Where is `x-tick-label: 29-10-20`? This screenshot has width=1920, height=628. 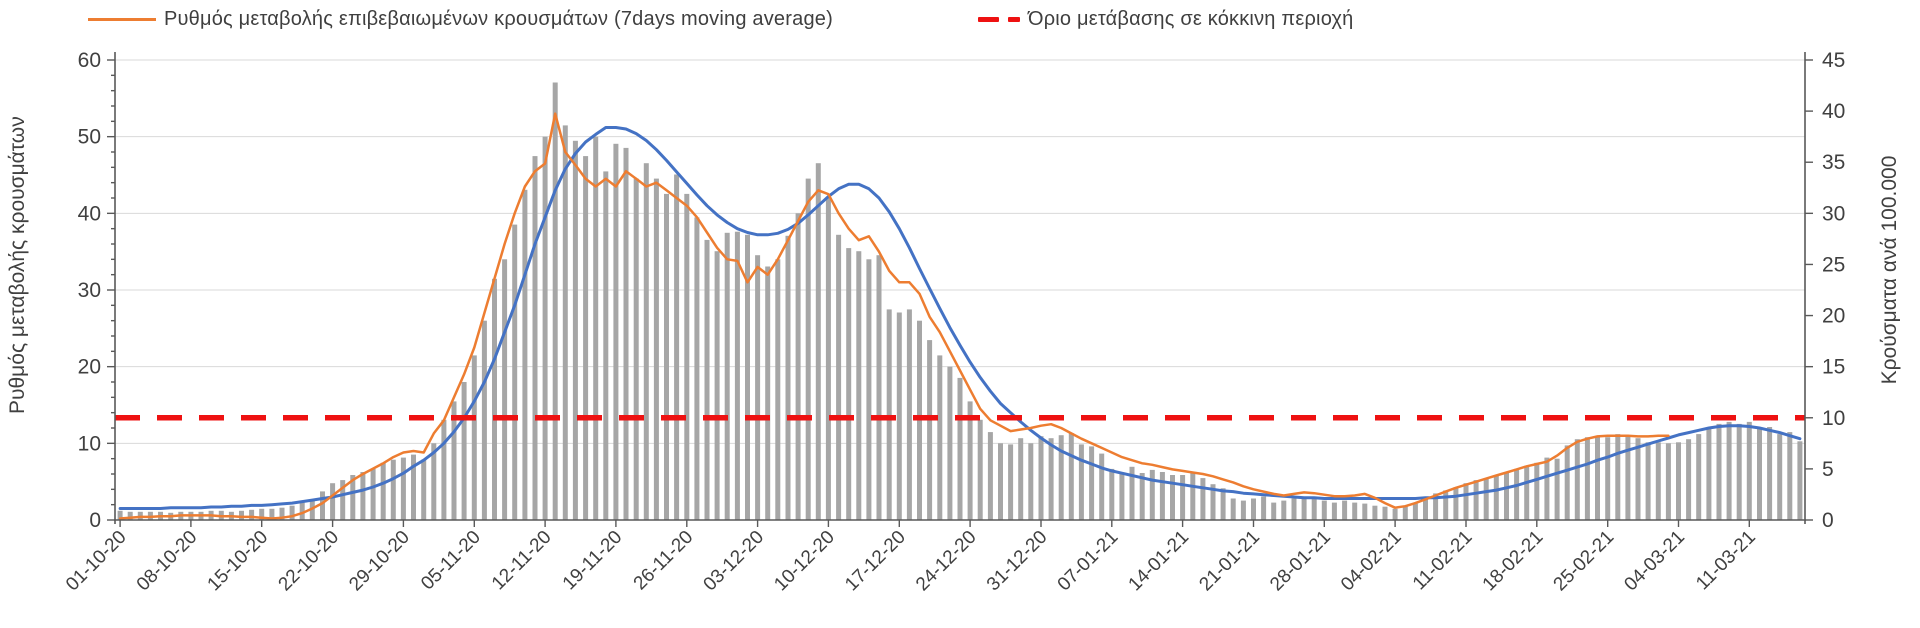 x-tick-label: 29-10-20 is located at coordinates (379, 561).